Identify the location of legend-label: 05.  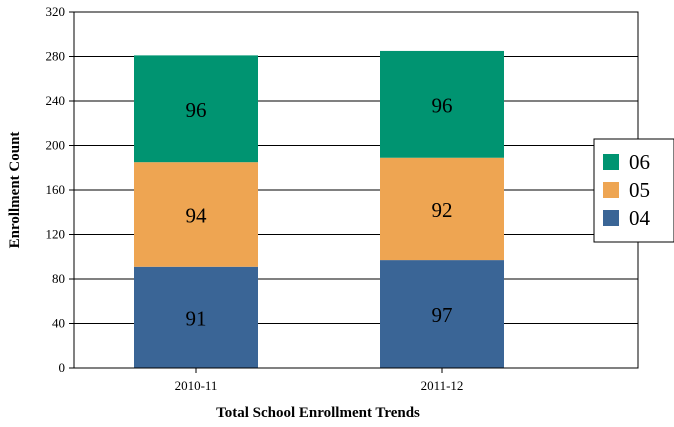
(639, 190).